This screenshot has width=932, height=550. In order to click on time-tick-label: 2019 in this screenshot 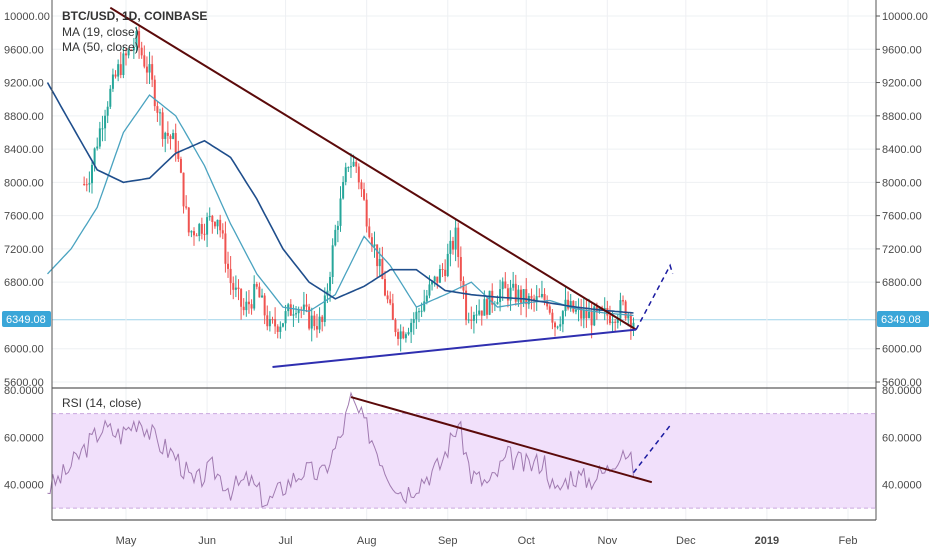, I will do `click(767, 541)`.